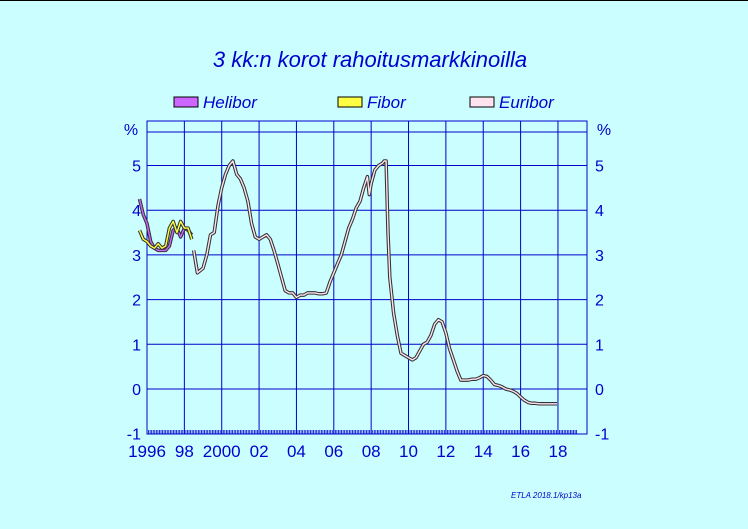  Describe the element at coordinates (136, 256) in the screenshot. I see `y-tick-label-left: 3` at that location.